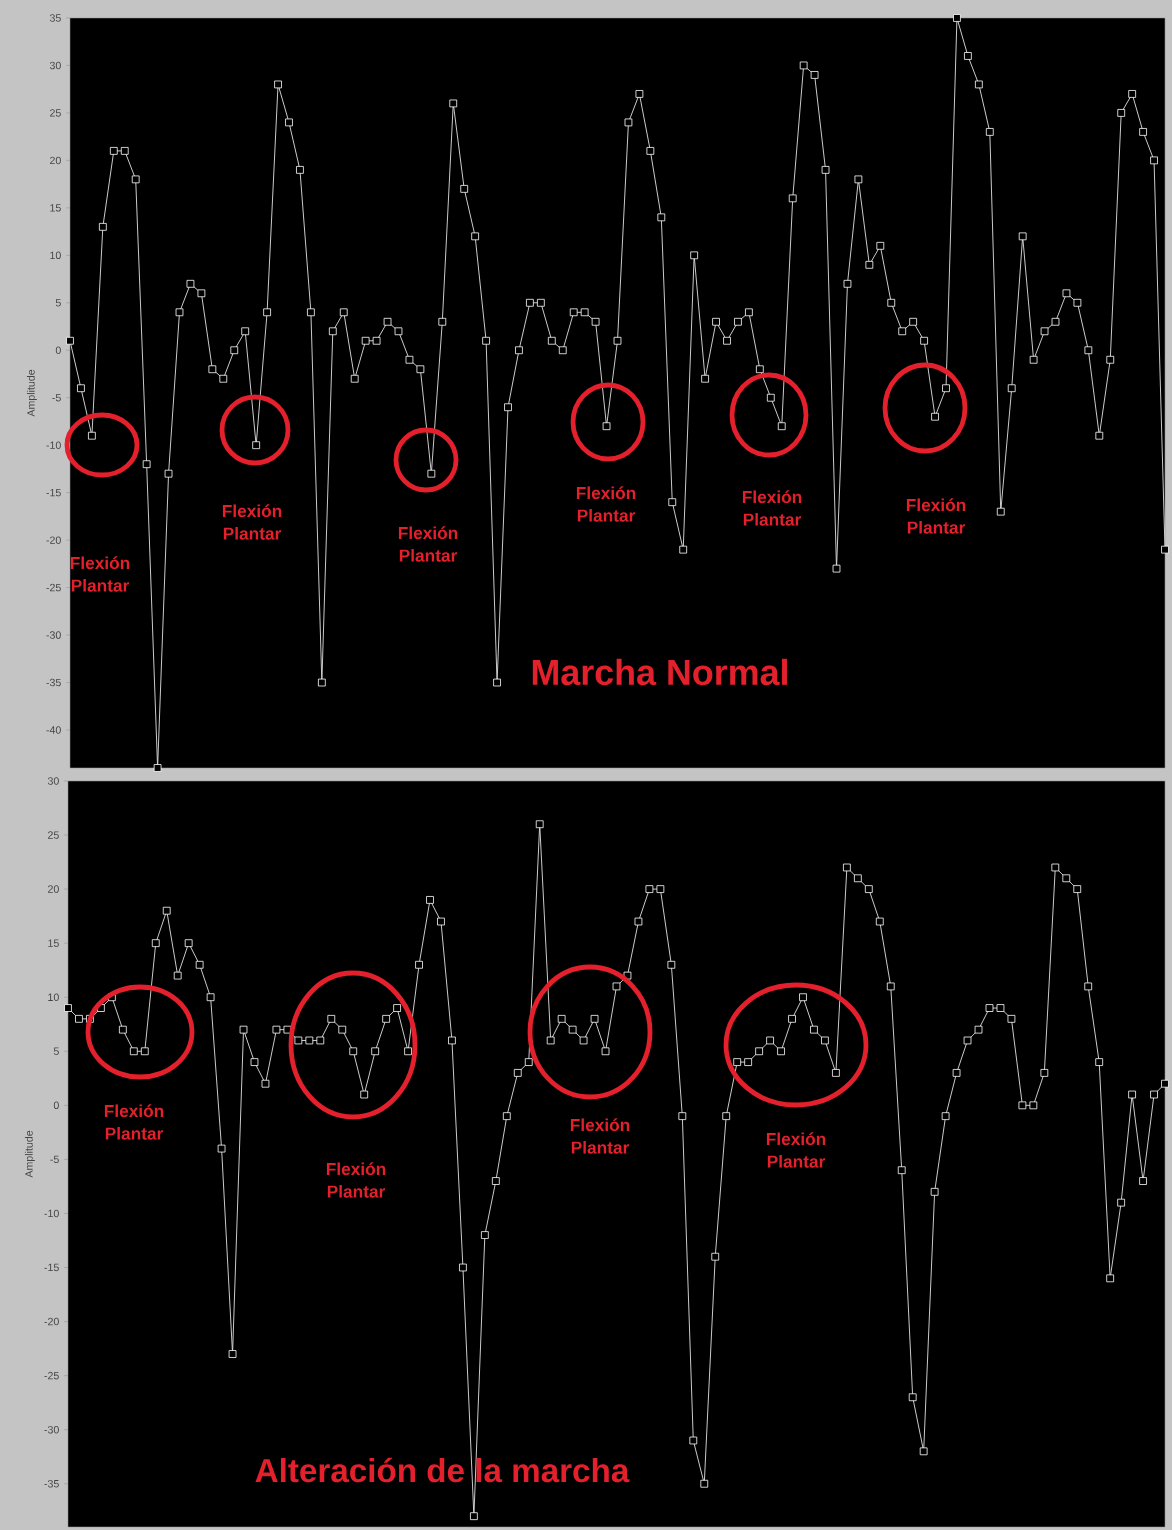  What do you see at coordinates (442, 1470) in the screenshot?
I see `text: Alteración de la marcha` at bounding box center [442, 1470].